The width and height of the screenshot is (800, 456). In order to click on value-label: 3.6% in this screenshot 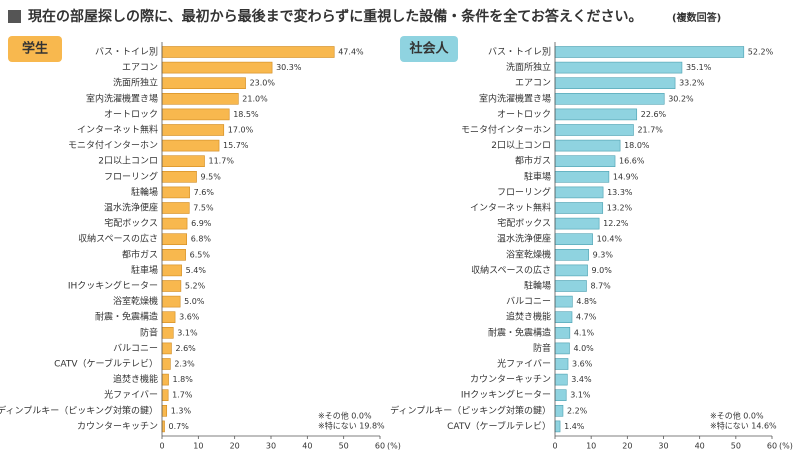, I will do `click(582, 364)`.